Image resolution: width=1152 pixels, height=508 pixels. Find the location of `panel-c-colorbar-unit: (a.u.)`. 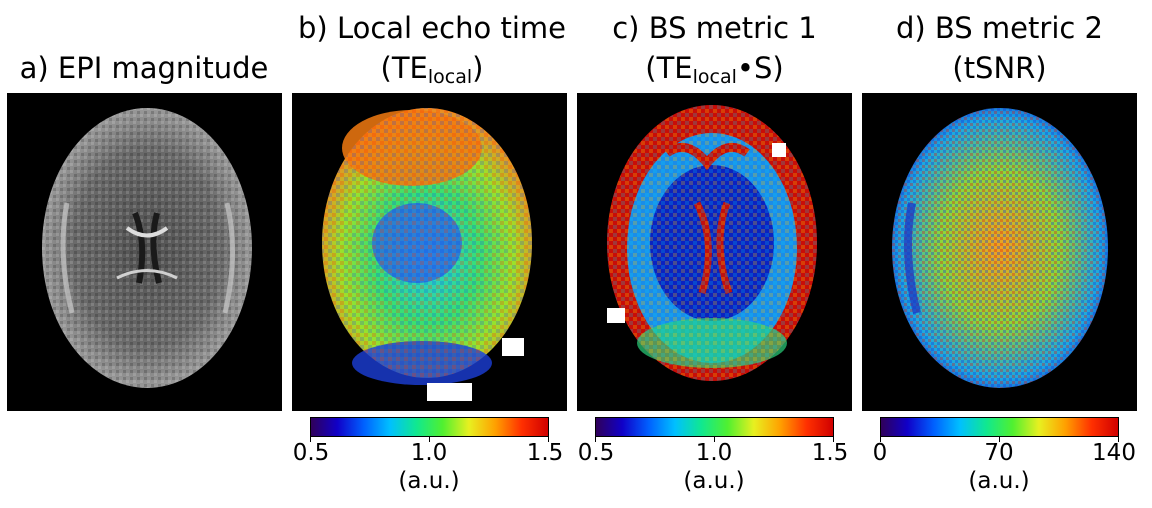

panel-c-colorbar-unit: (a.u.) is located at coordinates (714, 481).